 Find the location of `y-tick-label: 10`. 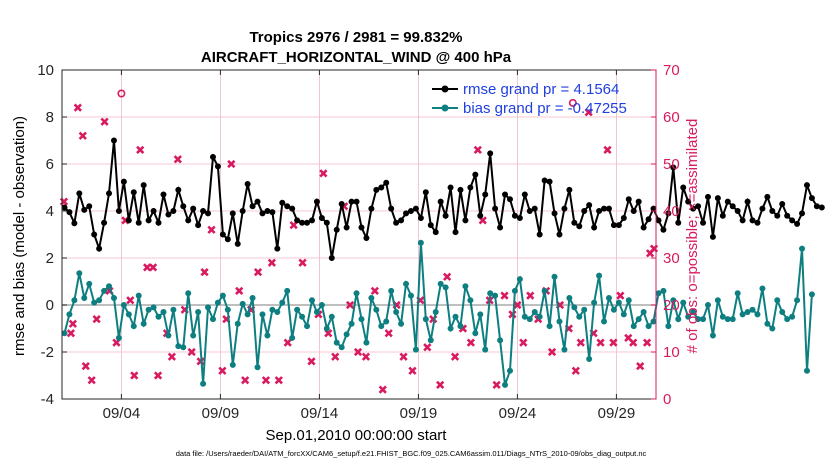

y-tick-label: 10 is located at coordinates (45, 70).